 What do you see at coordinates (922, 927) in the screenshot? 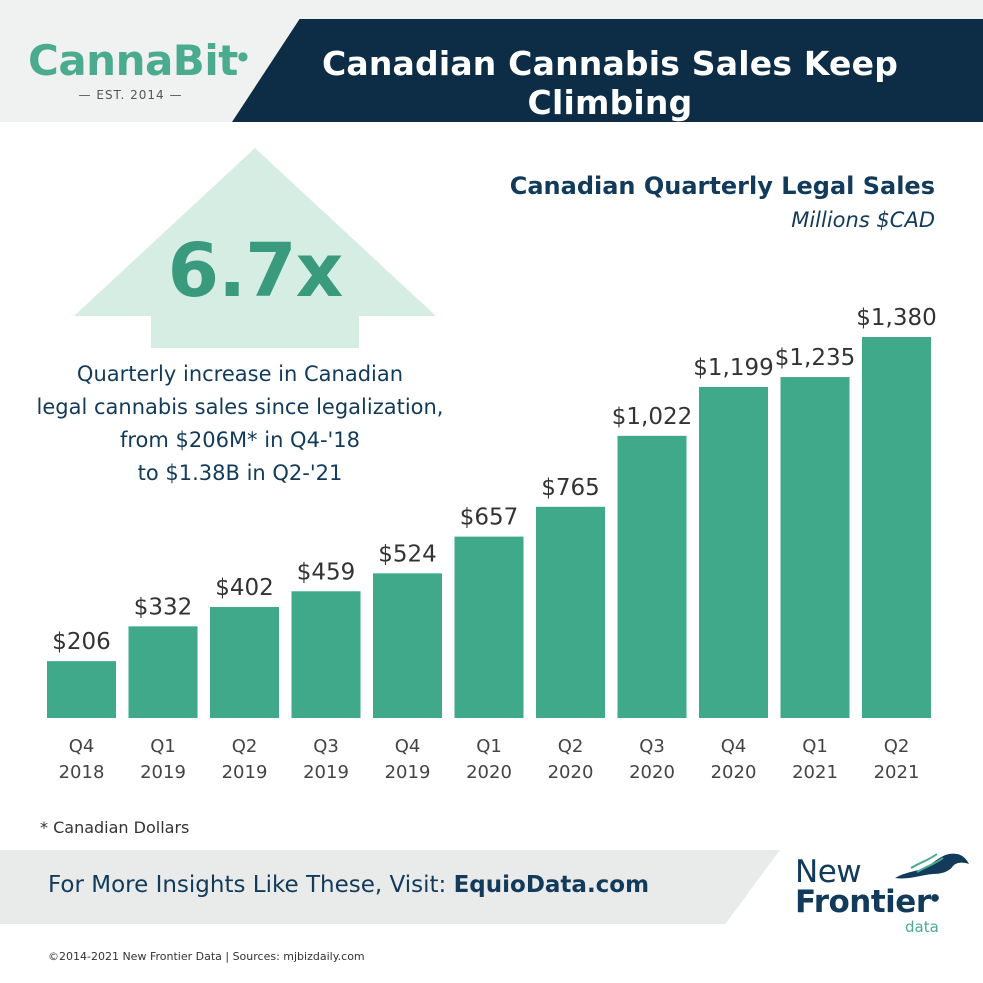
I see `brand-line-data: data` at bounding box center [922, 927].